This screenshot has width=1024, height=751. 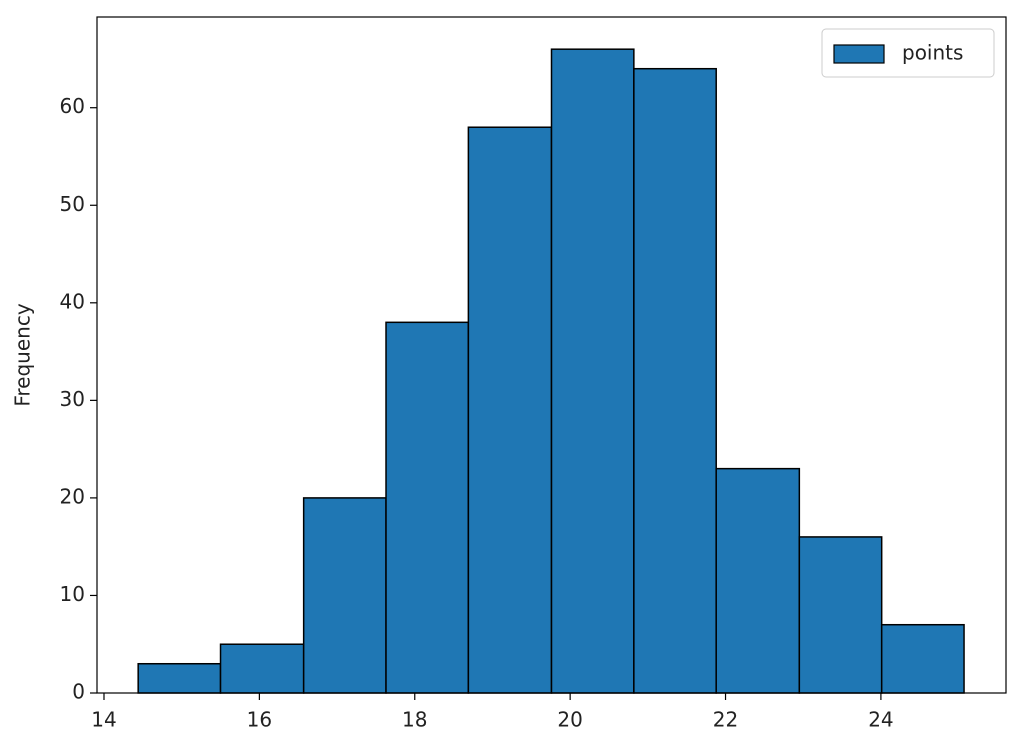 I want to click on x-tick-label: 22, so click(x=725, y=720).